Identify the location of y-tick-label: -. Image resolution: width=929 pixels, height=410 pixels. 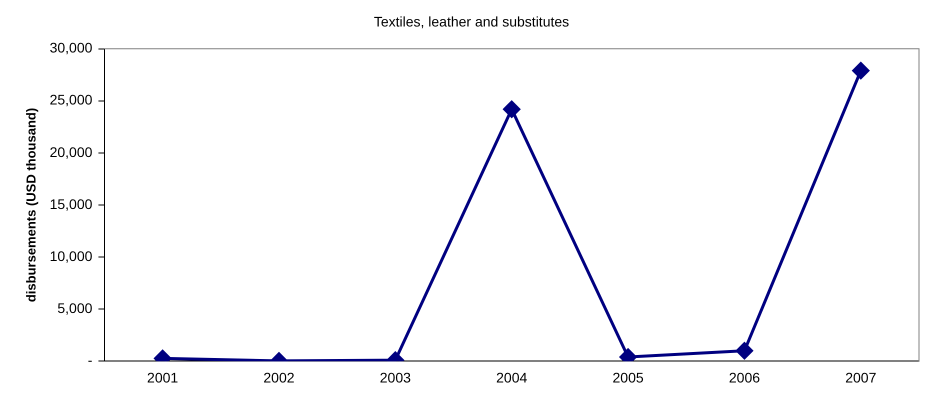
(90, 360).